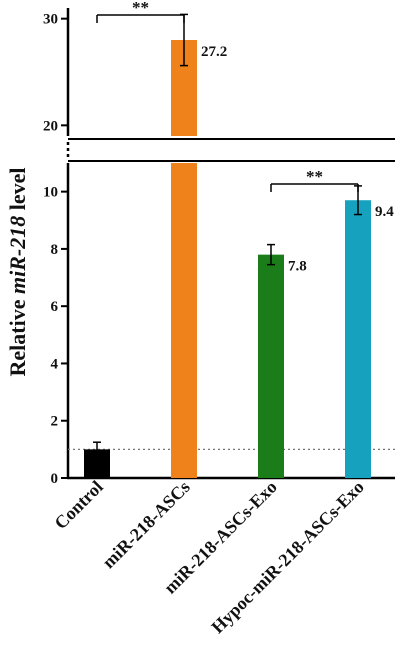 This screenshot has height=669, width=401. What do you see at coordinates (50, 20) in the screenshot?
I see `y-tick-label-30: 30` at bounding box center [50, 20].